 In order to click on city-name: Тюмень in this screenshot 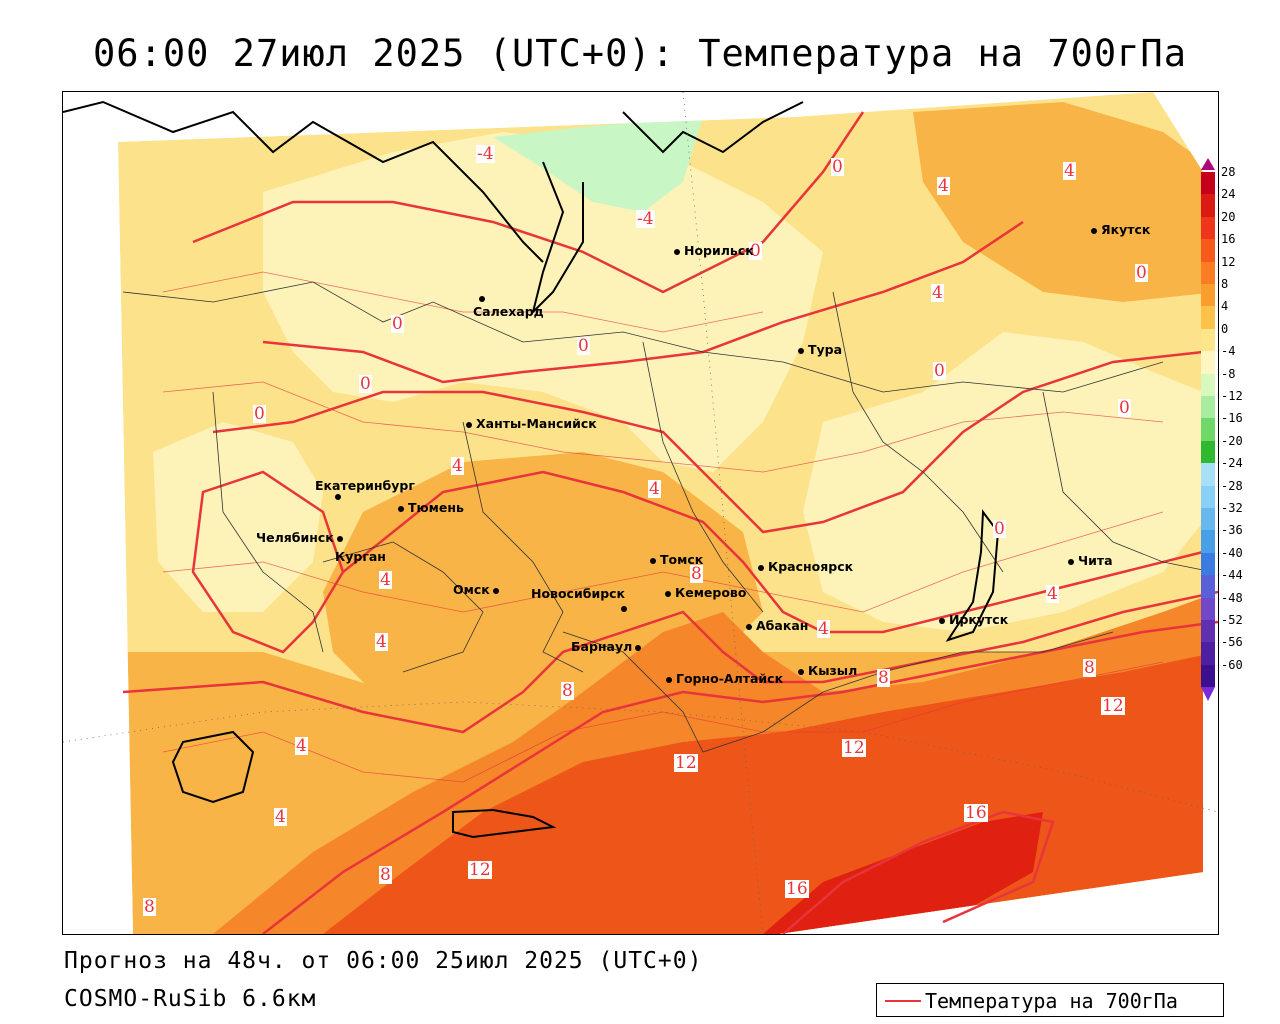, I will do `click(436, 507)`.